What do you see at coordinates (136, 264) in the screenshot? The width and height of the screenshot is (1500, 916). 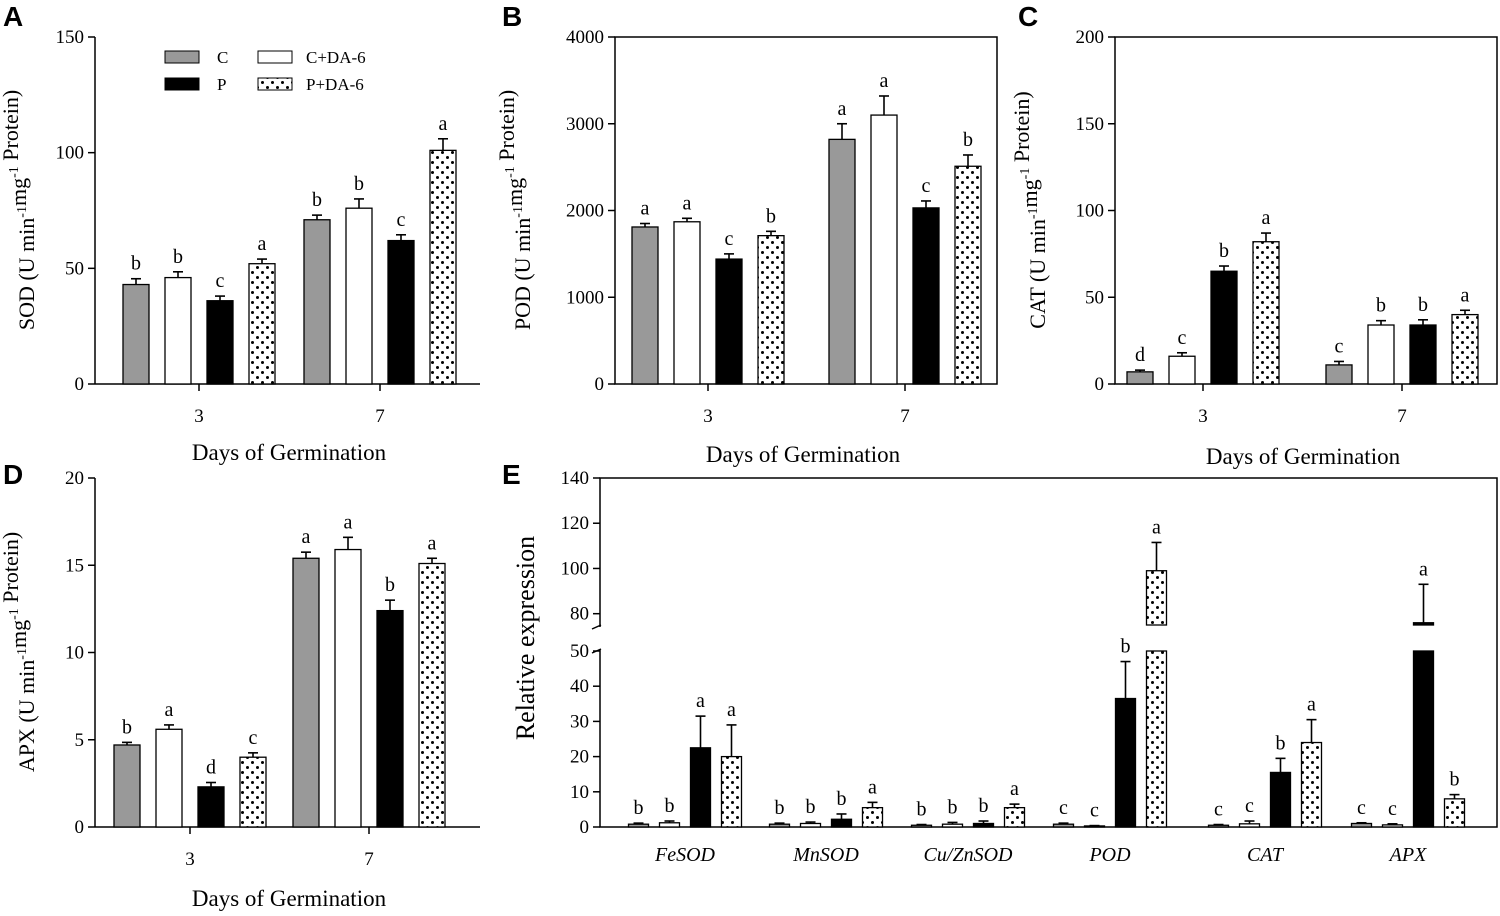 I see `panel-a-c-3-letter: b` at bounding box center [136, 264].